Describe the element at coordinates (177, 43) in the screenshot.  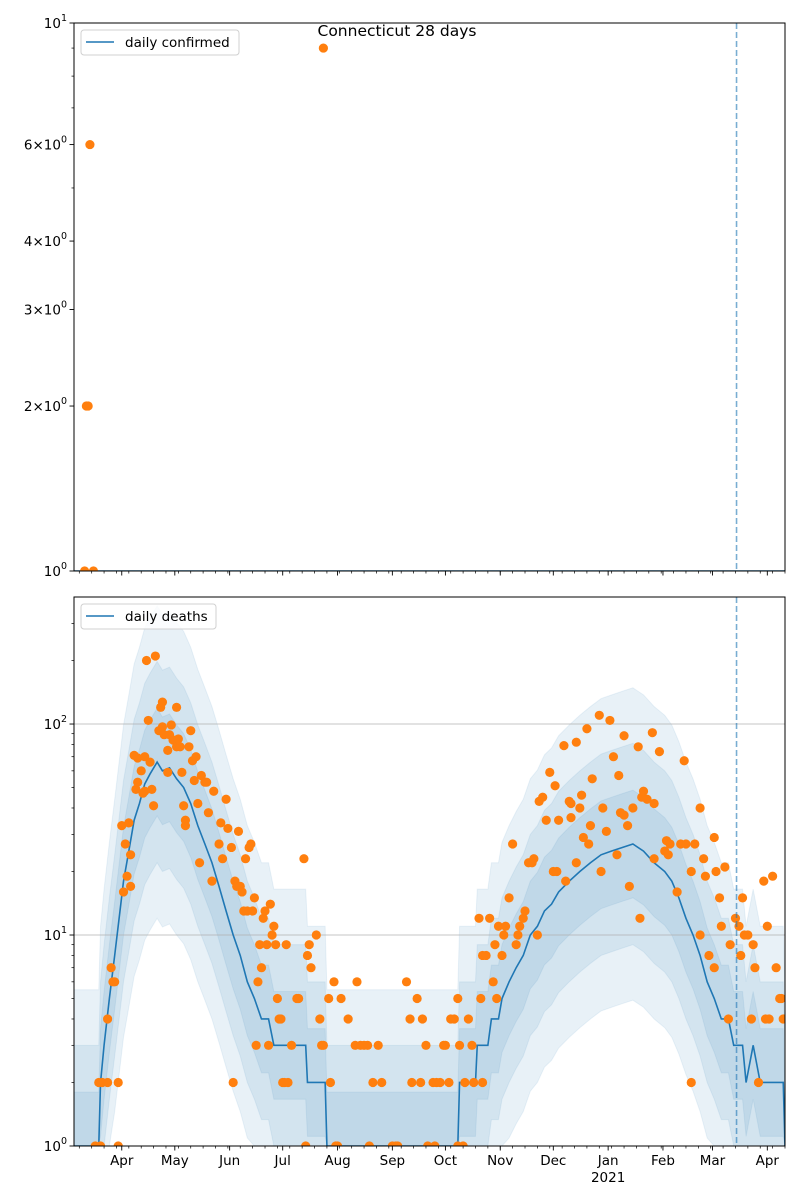
I see `legend-label: daily confirmed` at that location.